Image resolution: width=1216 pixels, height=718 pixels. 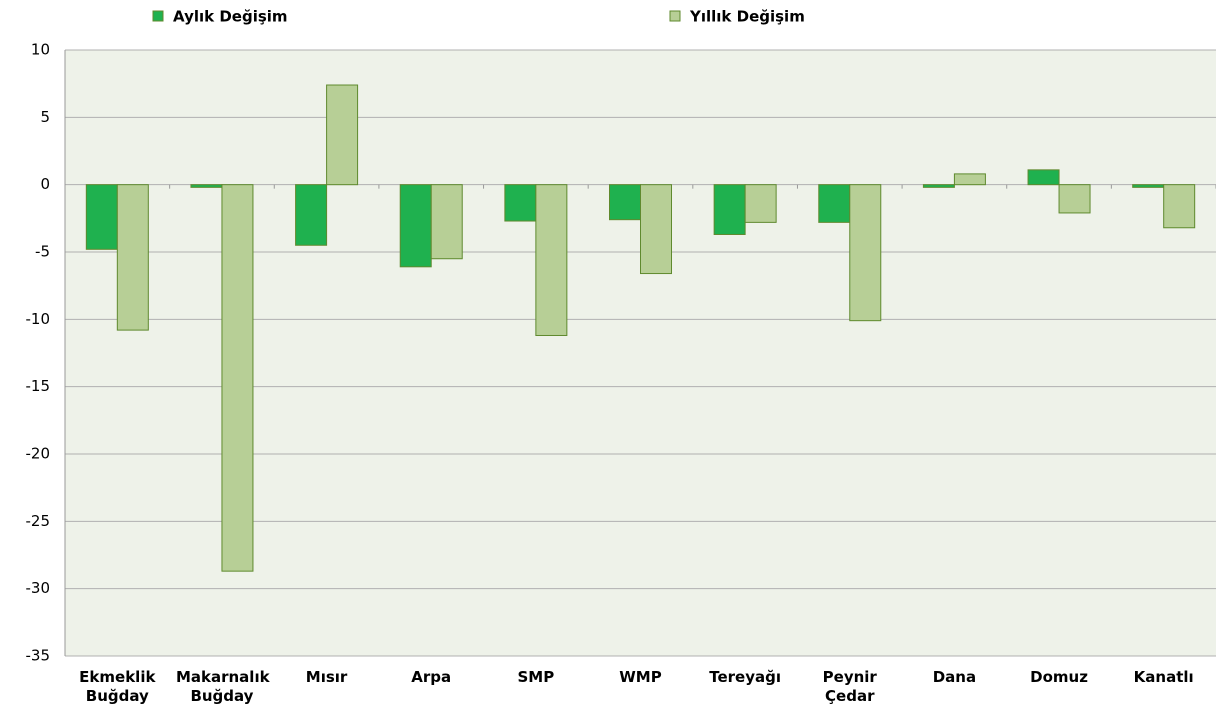 I want to click on legend-label: Yıllık Değişim, so click(x=747, y=17).